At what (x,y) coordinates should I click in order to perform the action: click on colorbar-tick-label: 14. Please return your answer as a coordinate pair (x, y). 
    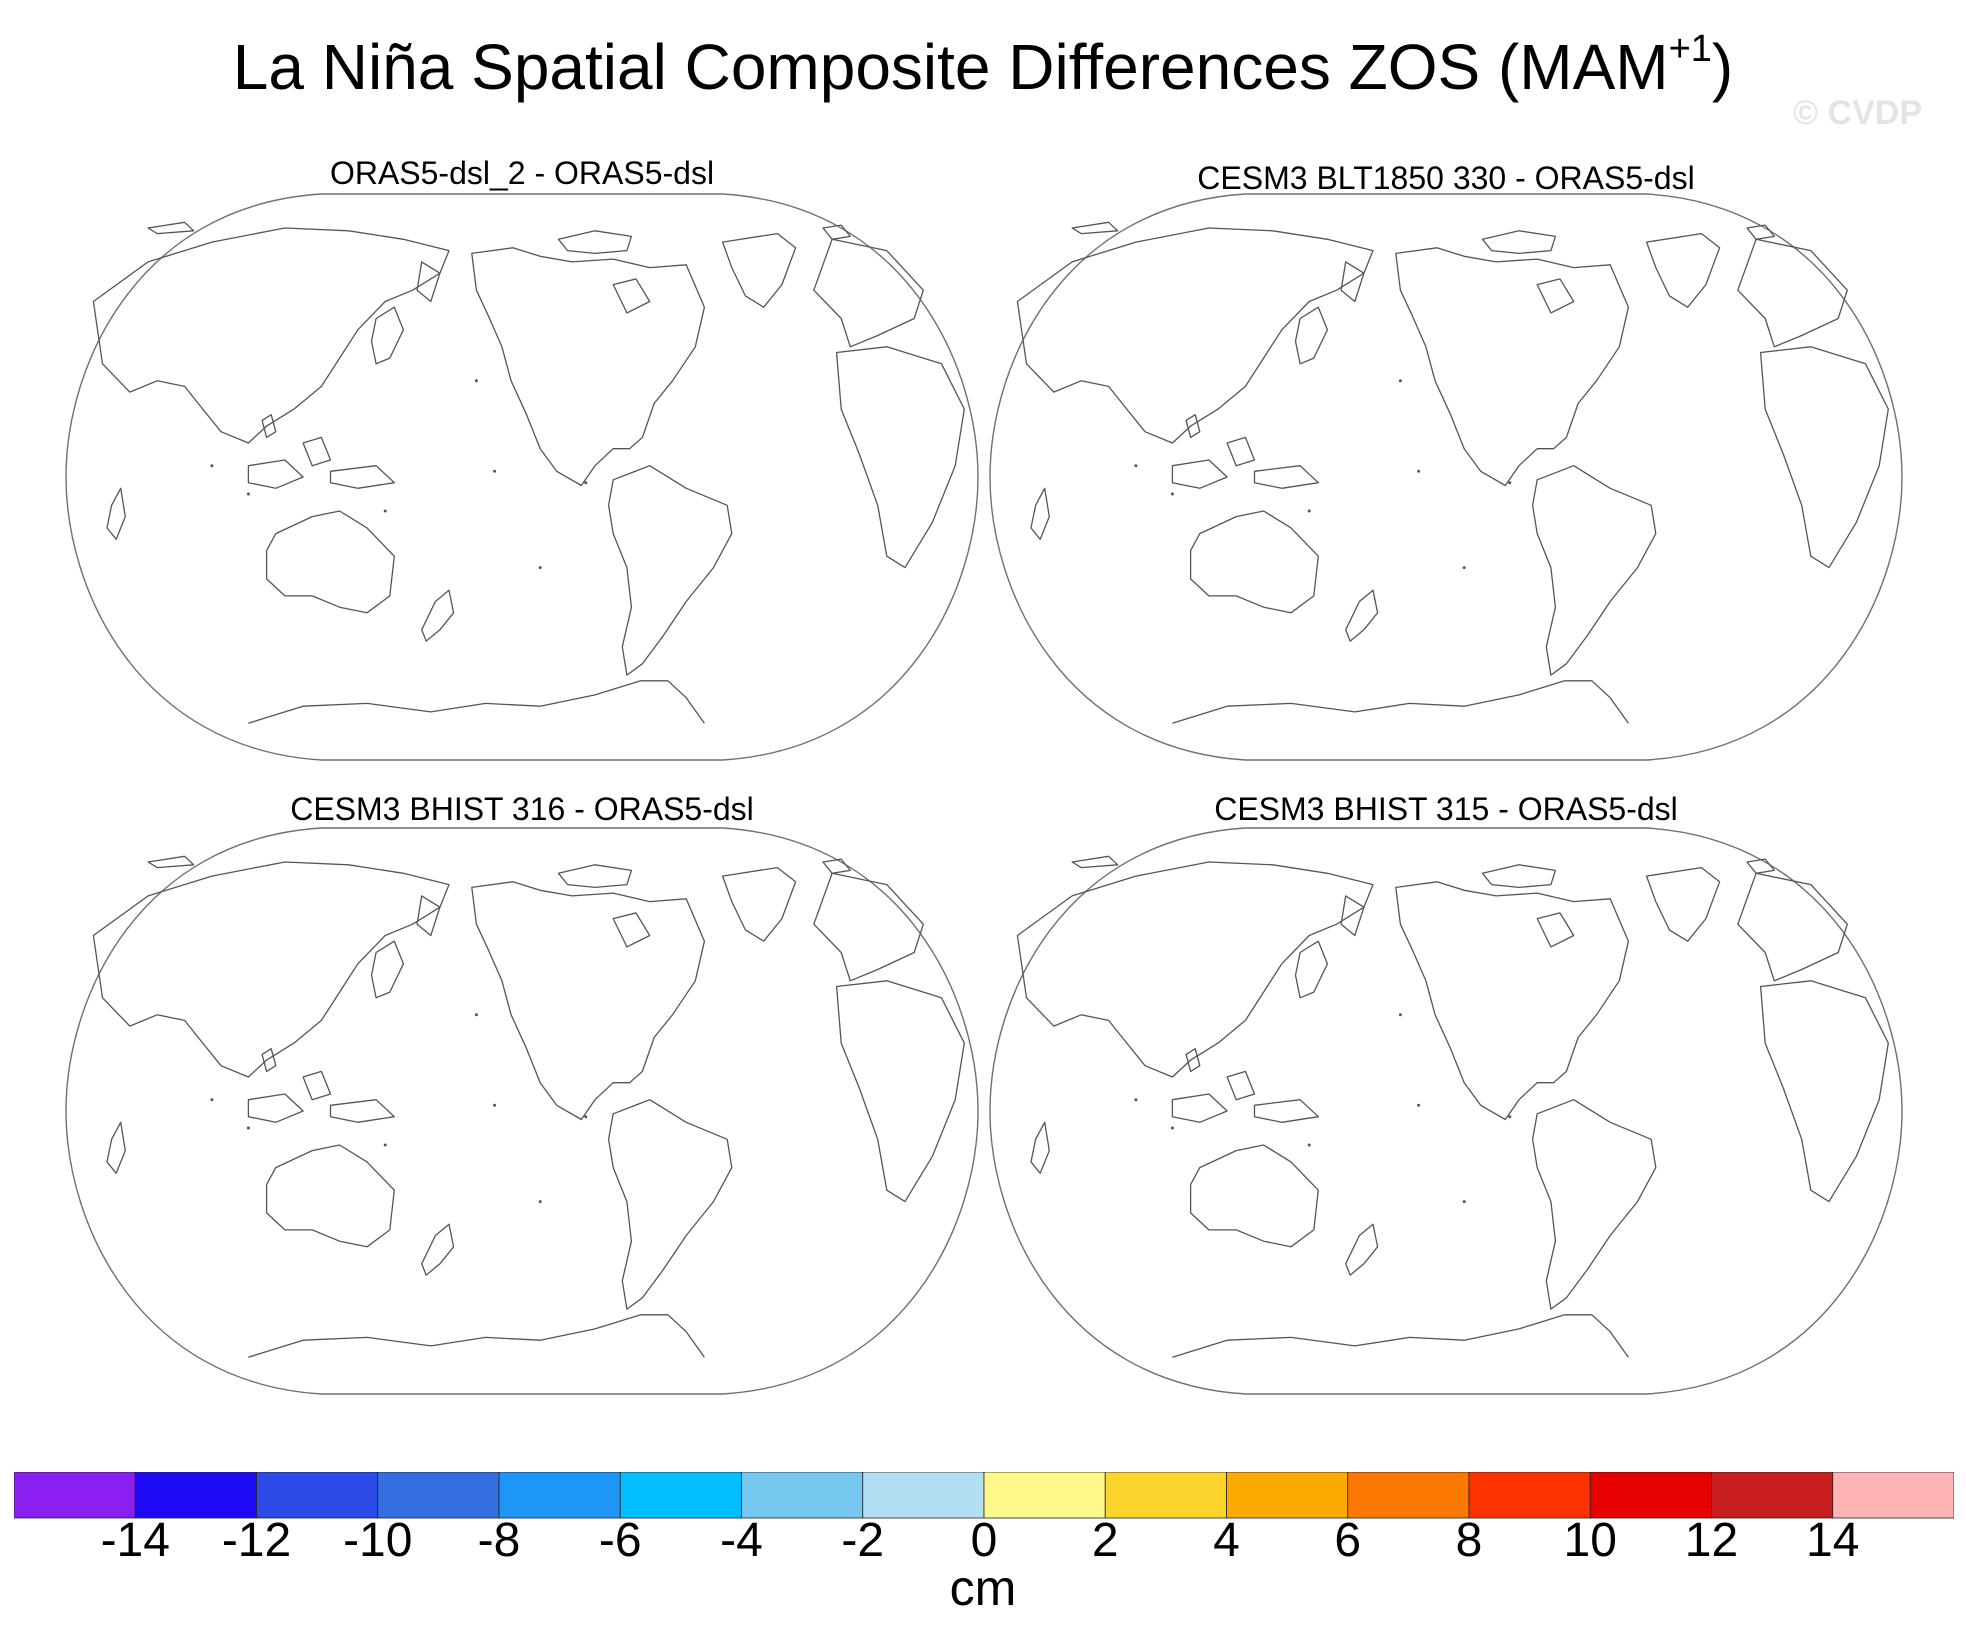
    Looking at the image, I should click on (1832, 1536).